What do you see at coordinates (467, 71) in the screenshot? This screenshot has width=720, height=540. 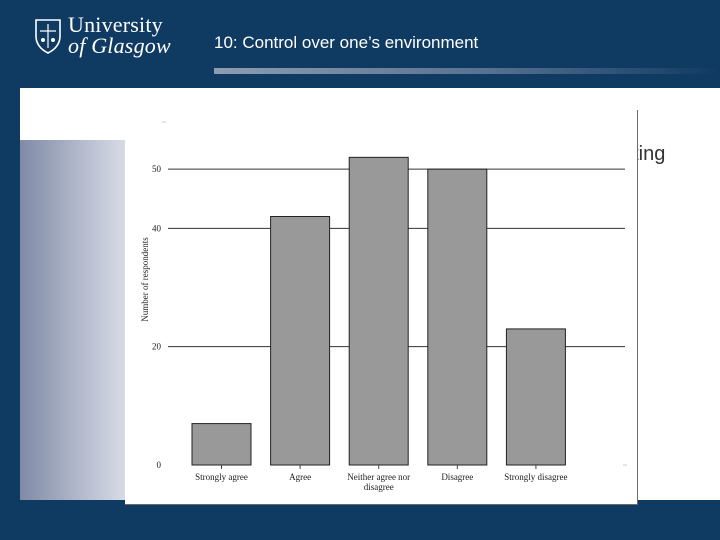 I see `title-rule` at bounding box center [467, 71].